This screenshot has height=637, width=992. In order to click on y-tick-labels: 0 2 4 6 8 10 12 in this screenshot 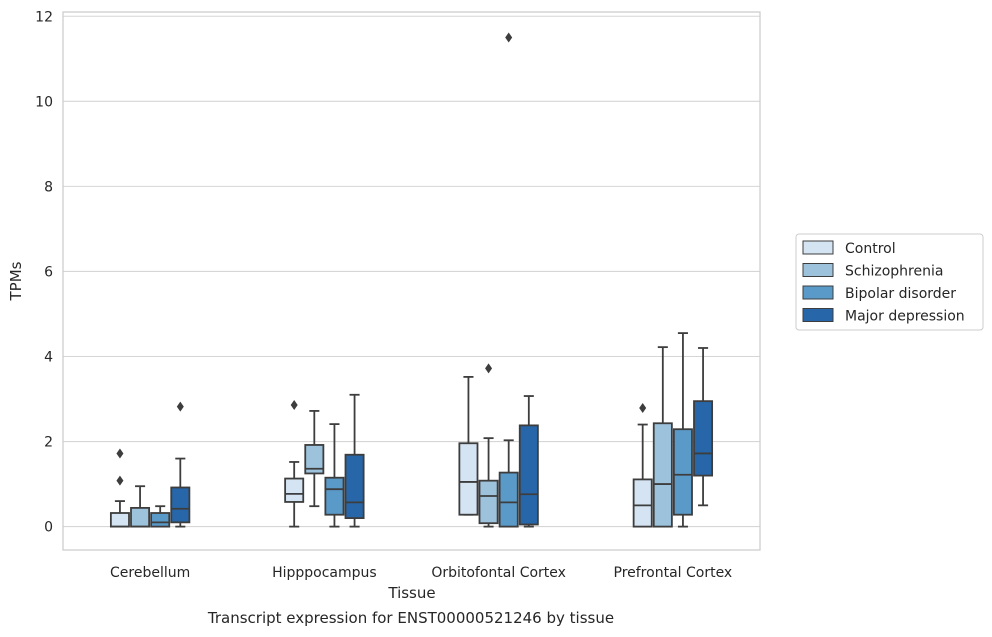, I will do `click(44, 272)`.